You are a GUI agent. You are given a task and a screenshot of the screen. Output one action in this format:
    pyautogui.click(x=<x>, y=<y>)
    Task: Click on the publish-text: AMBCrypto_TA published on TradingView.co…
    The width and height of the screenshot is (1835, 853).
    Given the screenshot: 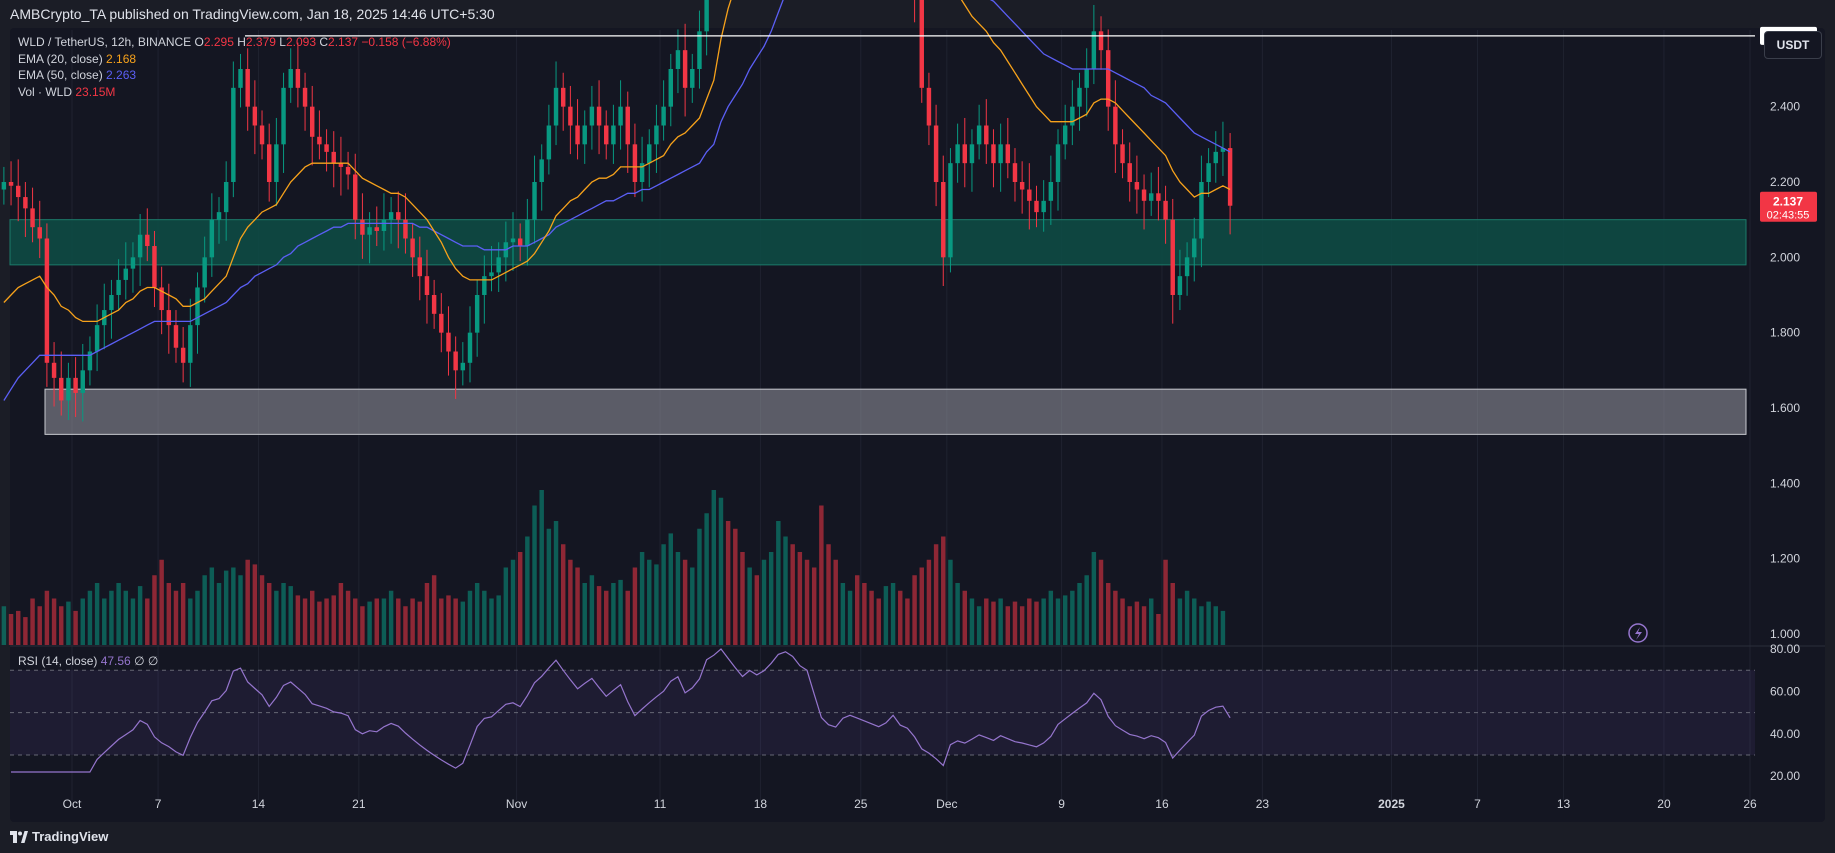 What is the action you would take?
    pyautogui.click(x=252, y=14)
    